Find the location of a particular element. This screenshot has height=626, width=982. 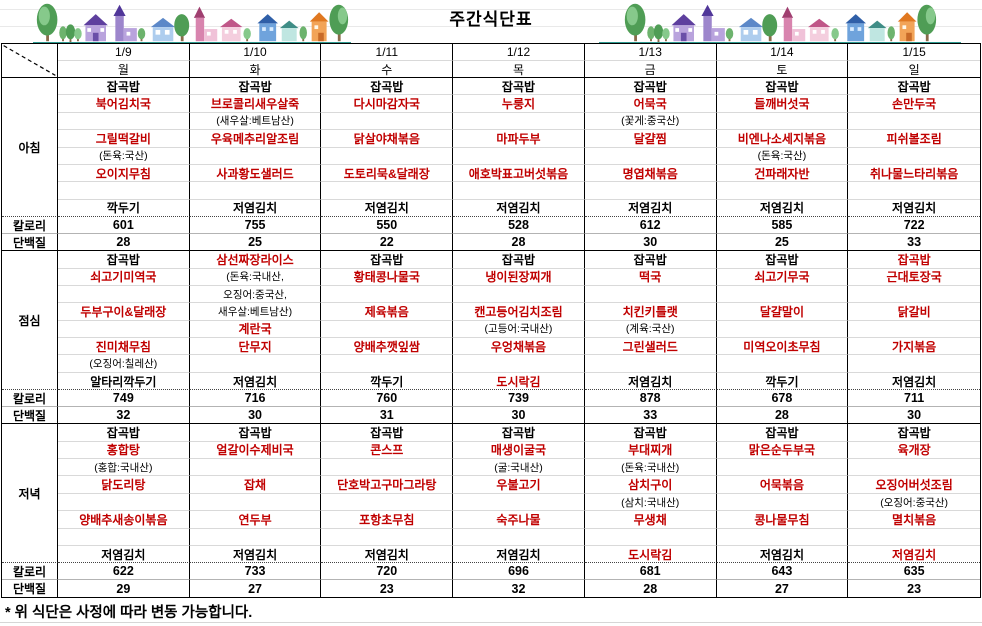

menu-item-cell: 피쉬볼조림 is located at coordinates (914, 139).